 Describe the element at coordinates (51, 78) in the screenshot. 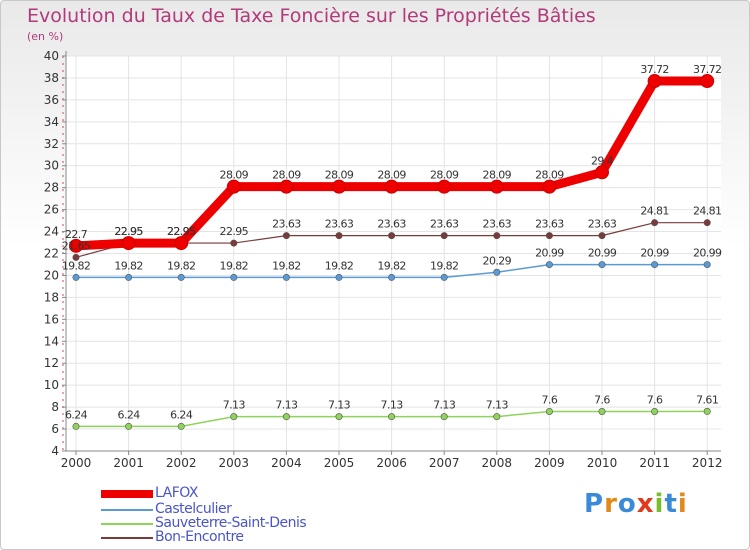

I see `y-tick-label: 38` at that location.